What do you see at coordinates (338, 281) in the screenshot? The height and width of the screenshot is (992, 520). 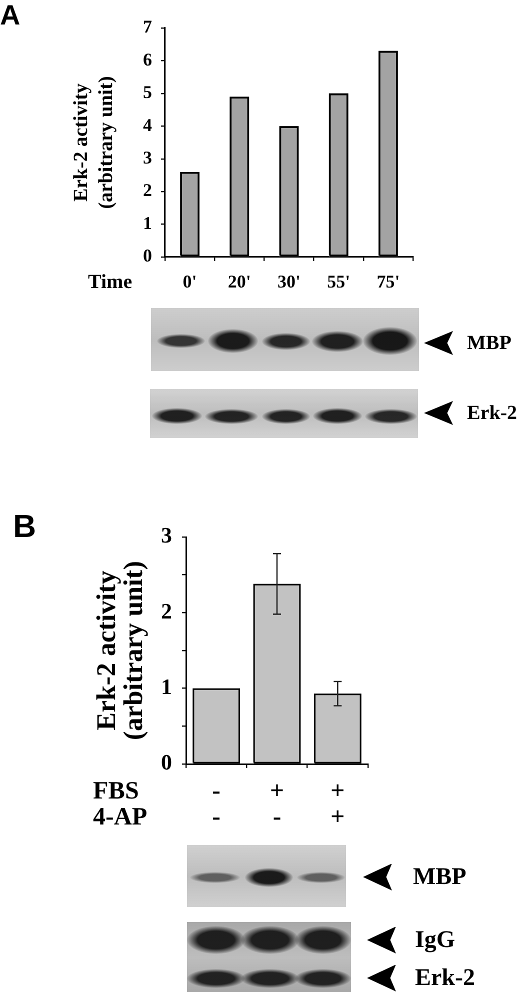 I see `x-tick-label: 55'` at bounding box center [338, 281].